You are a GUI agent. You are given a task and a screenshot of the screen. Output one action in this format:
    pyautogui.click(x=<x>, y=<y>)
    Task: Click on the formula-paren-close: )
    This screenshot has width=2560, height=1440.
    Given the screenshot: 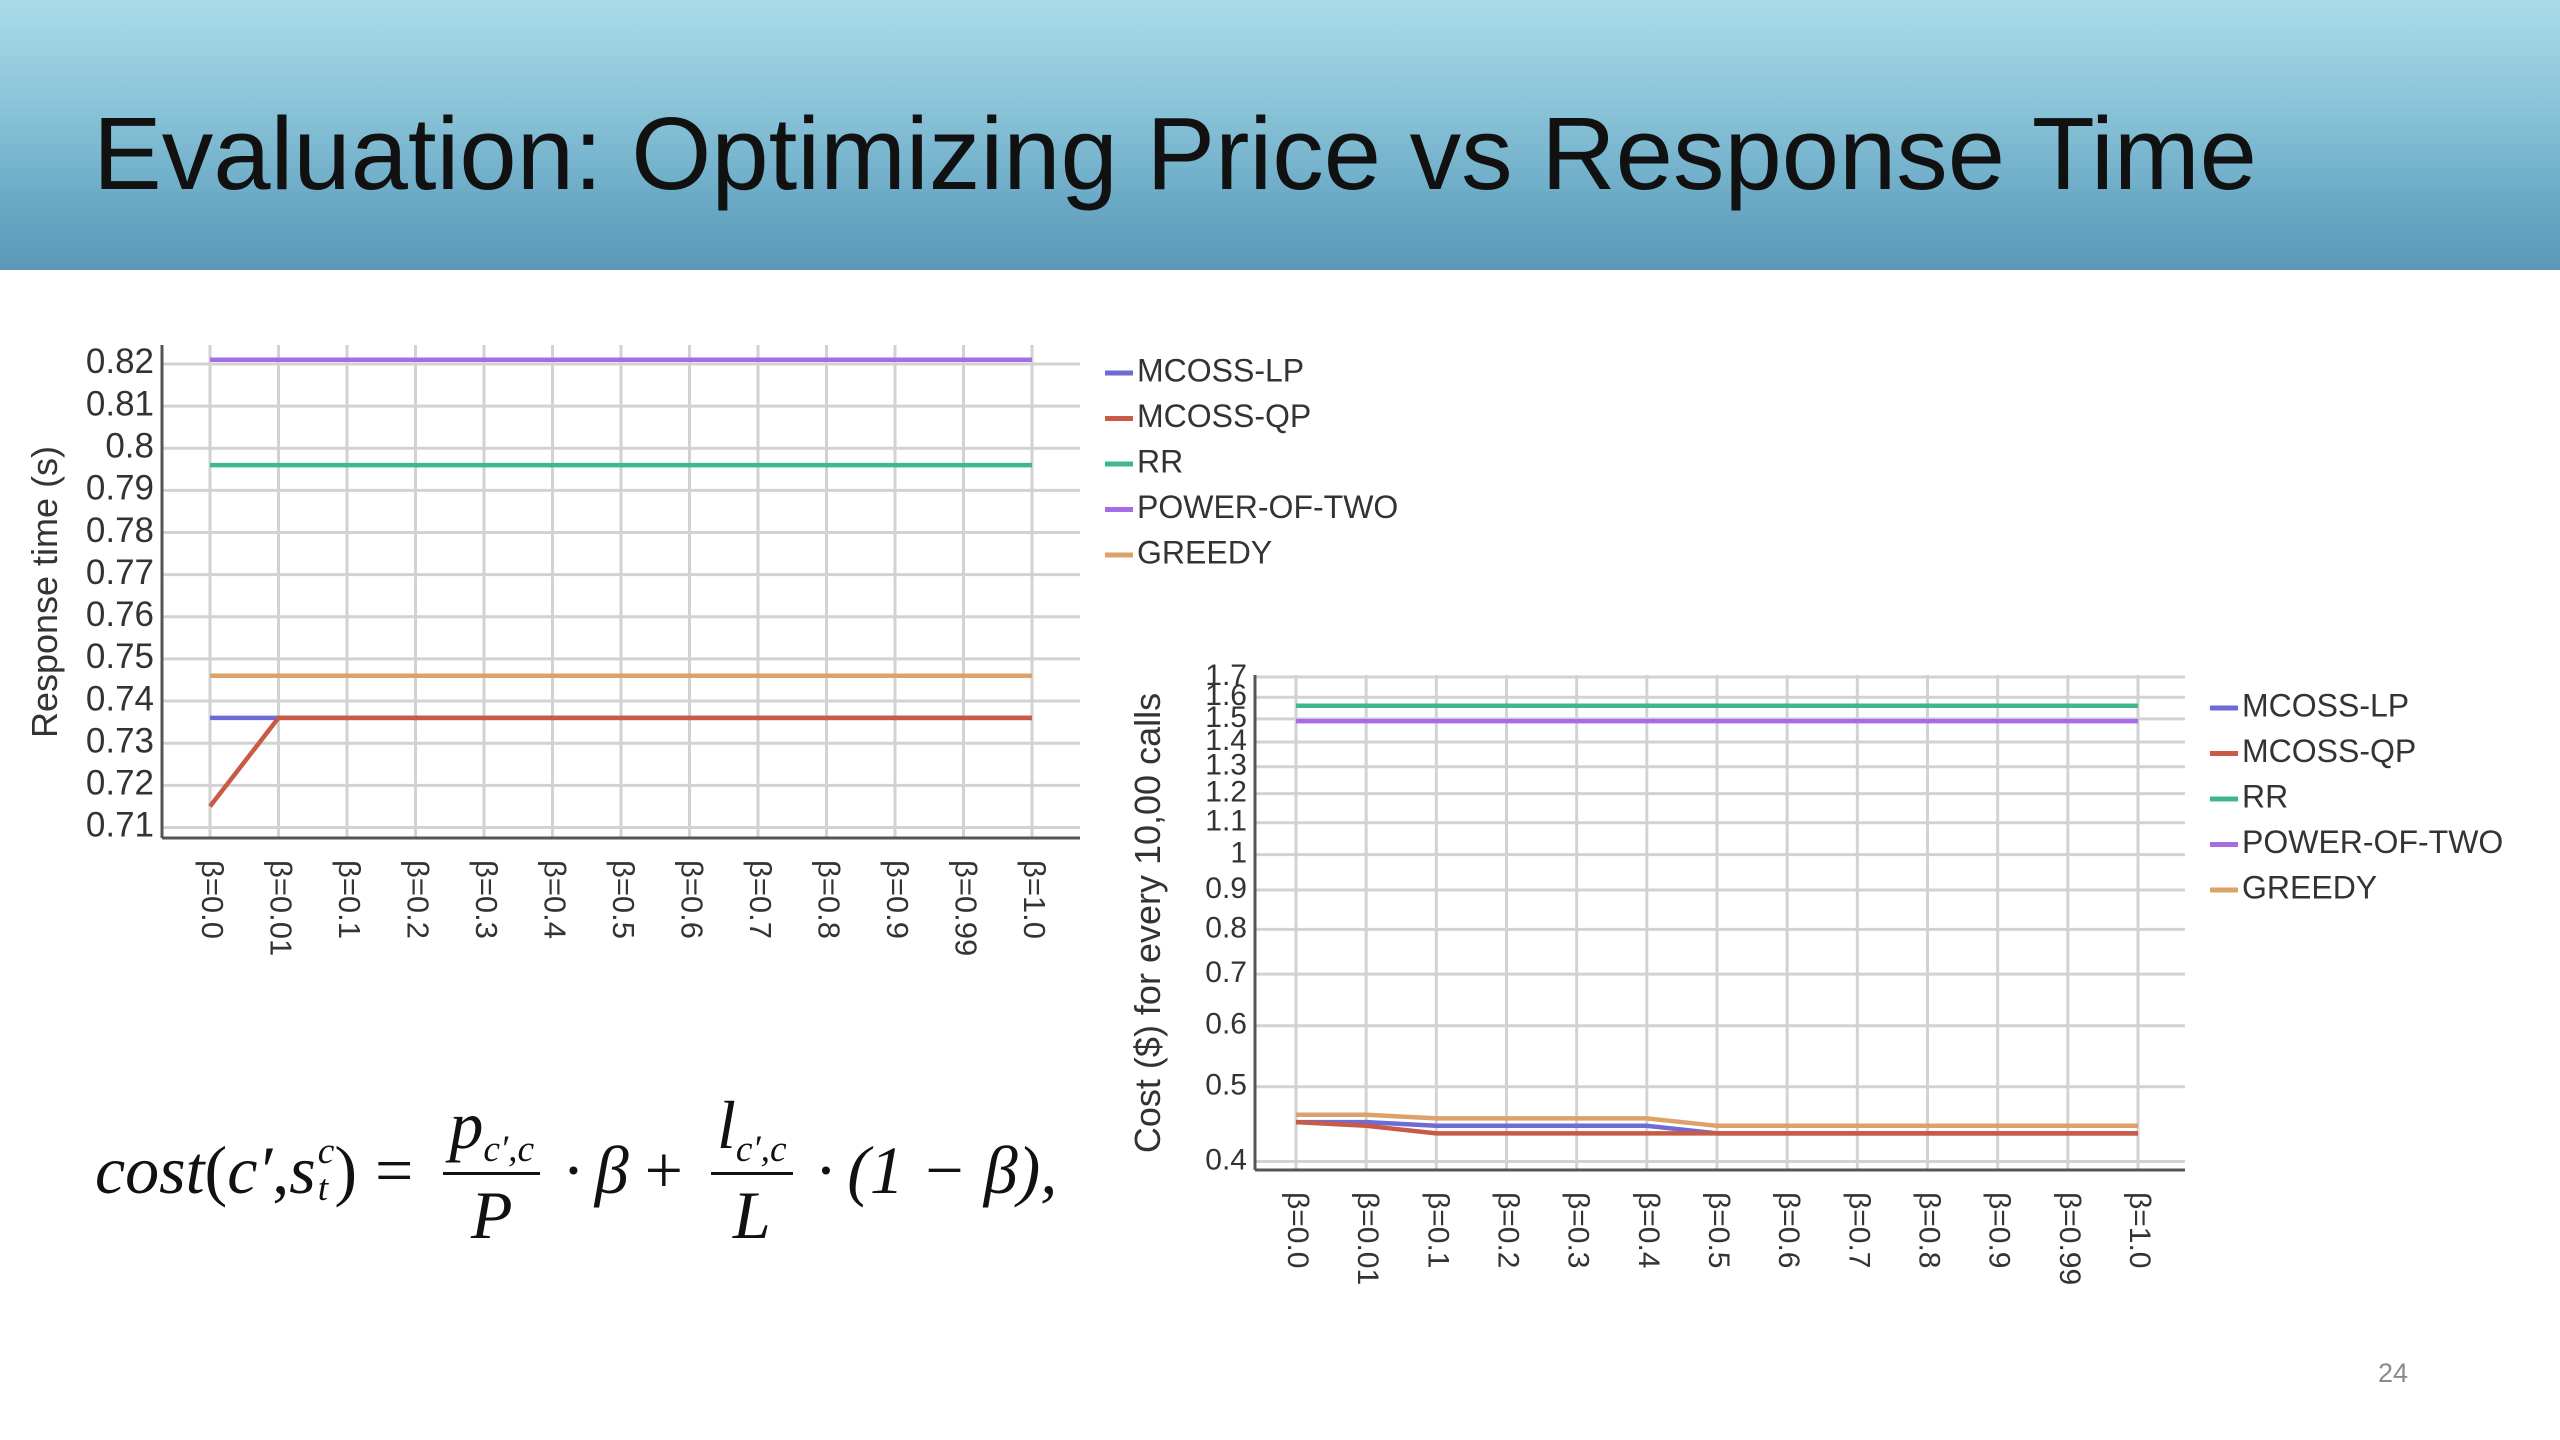 What is the action you would take?
    pyautogui.click(x=345, y=1169)
    